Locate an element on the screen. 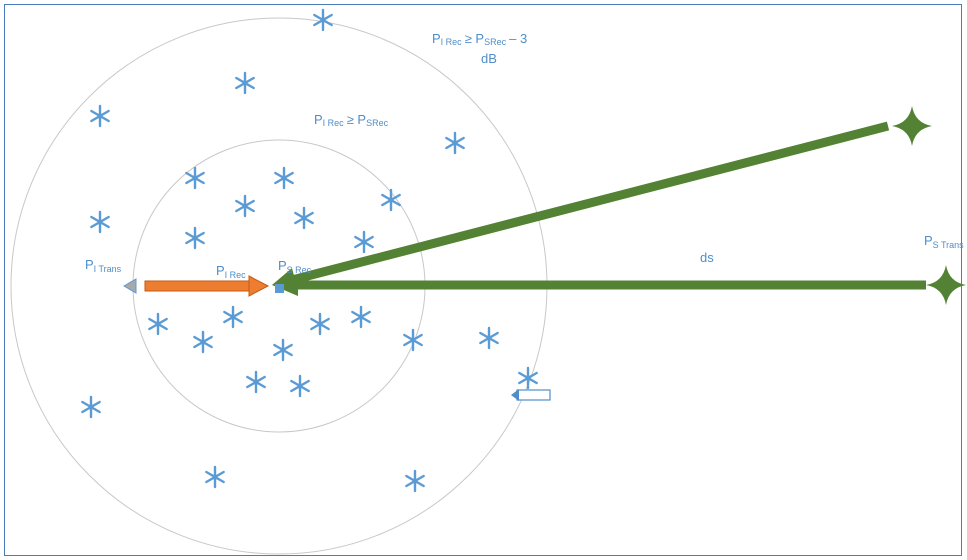 This screenshot has width=967, height=560. satellite-transmitter-label: PS Trans is located at coordinates (944, 241).